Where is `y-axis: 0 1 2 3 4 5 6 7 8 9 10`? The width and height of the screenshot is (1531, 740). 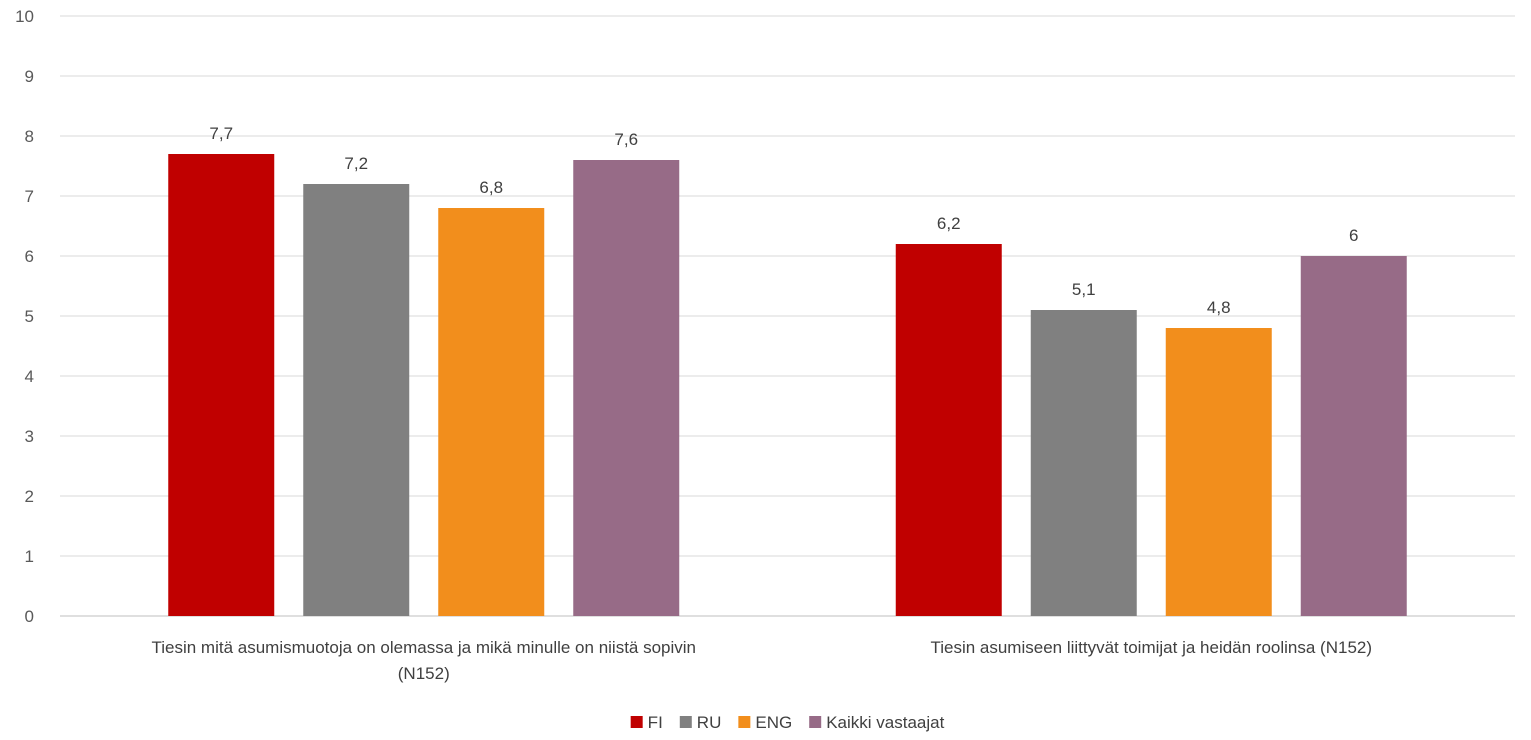
y-axis: 0 1 2 3 4 5 6 7 8 9 10 is located at coordinates (24, 316).